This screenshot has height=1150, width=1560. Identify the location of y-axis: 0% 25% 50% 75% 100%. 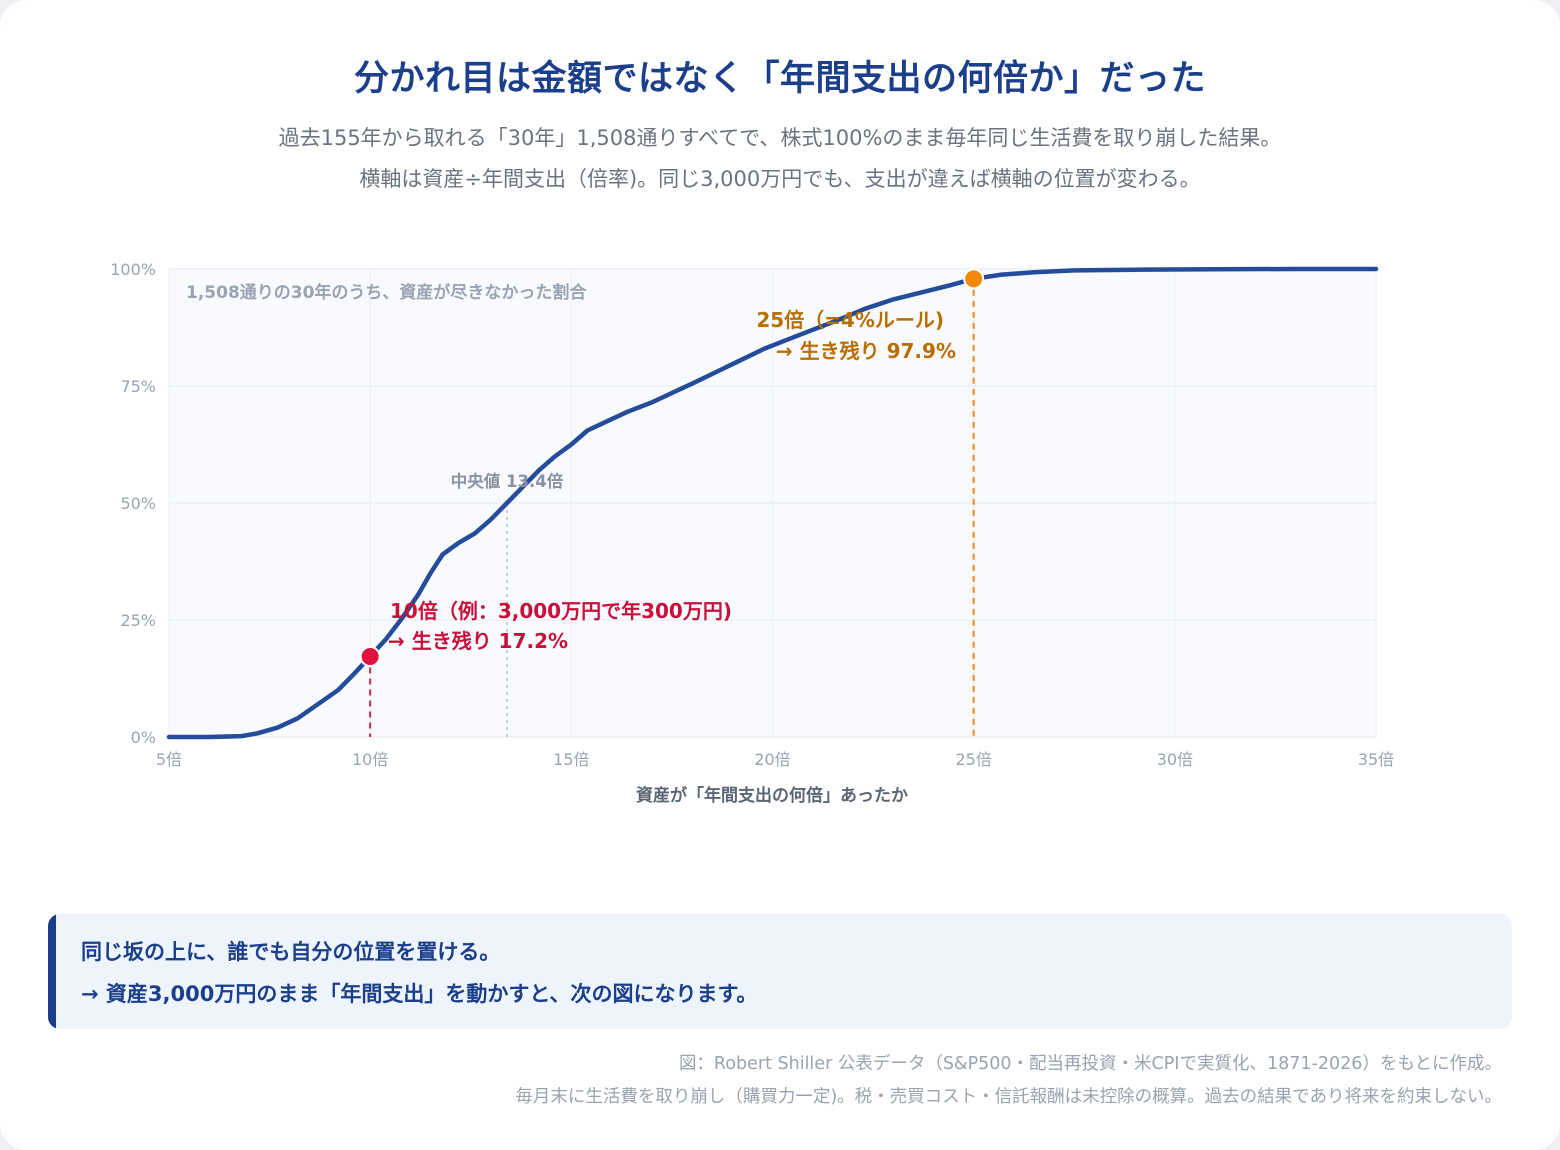
(133, 503).